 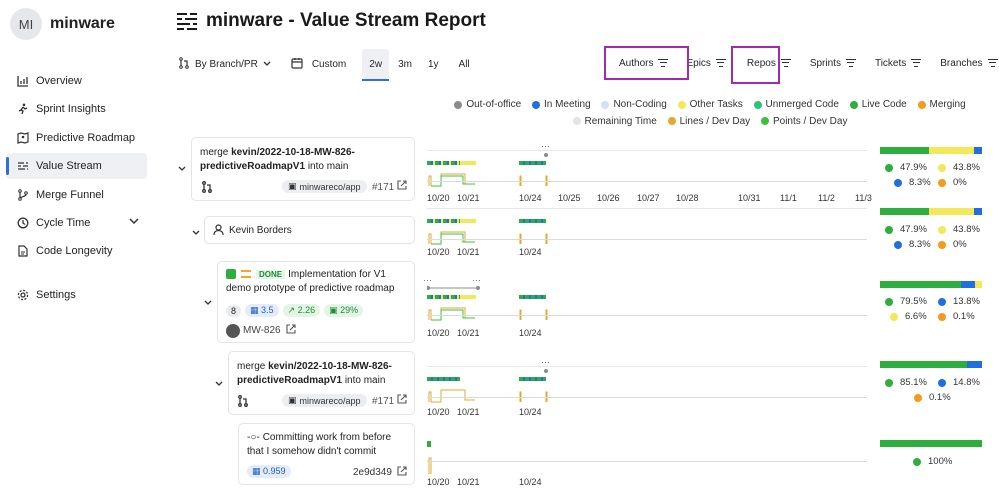 I want to click on legend-item: In Meeting, so click(x=561, y=104).